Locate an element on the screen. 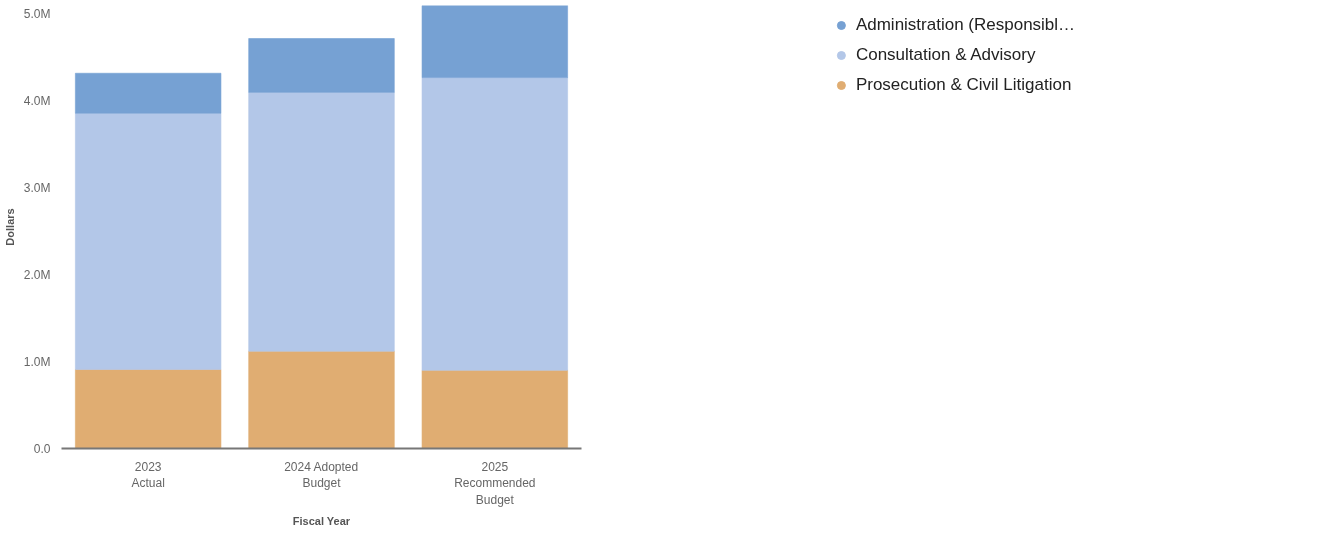 Image resolution: width=1329 pixels, height=534 pixels. x-tick-label: 2024 Adopted Budget is located at coordinates (321, 475).